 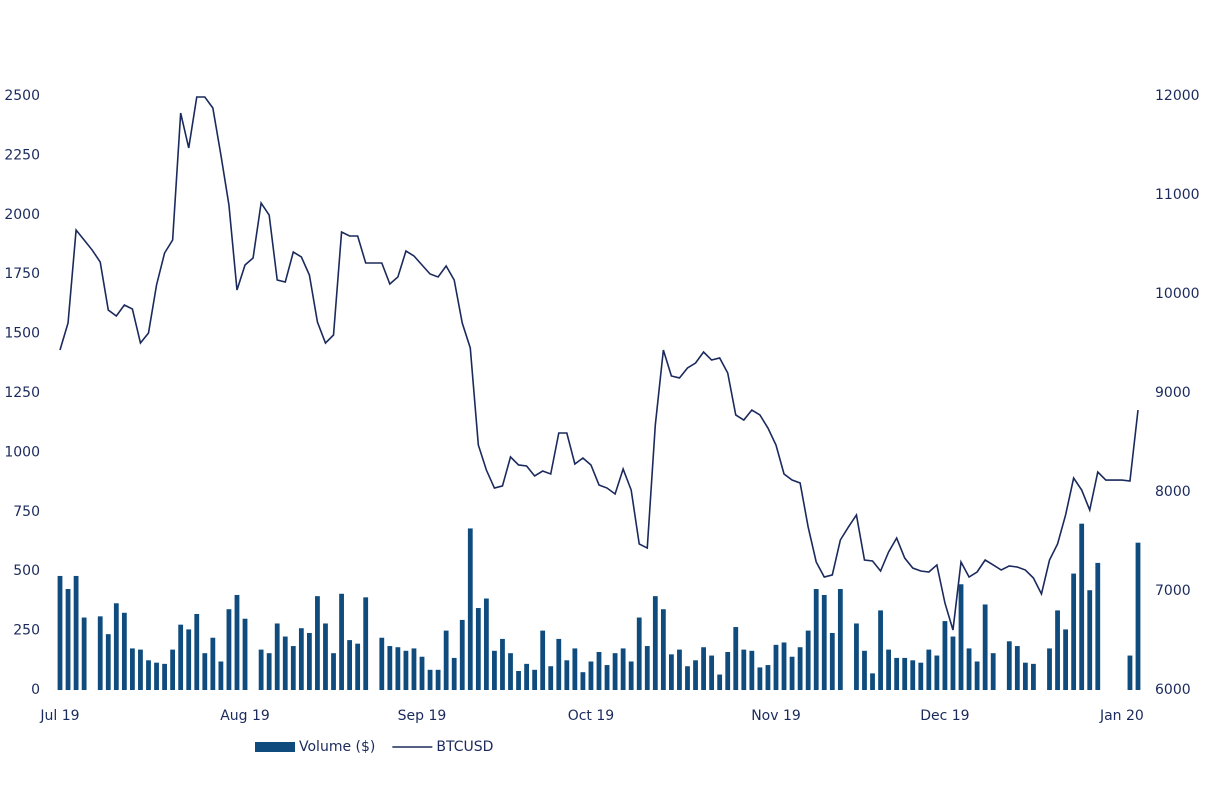 What do you see at coordinates (22, 215) in the screenshot?
I see `y-tick-label: 2000` at bounding box center [22, 215].